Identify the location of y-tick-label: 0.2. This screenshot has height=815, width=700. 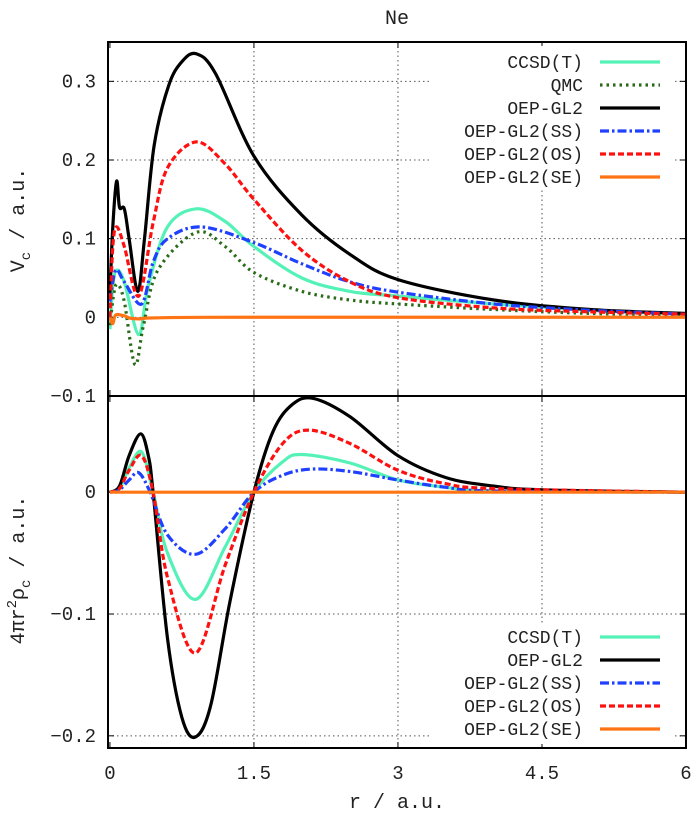
(79, 161).